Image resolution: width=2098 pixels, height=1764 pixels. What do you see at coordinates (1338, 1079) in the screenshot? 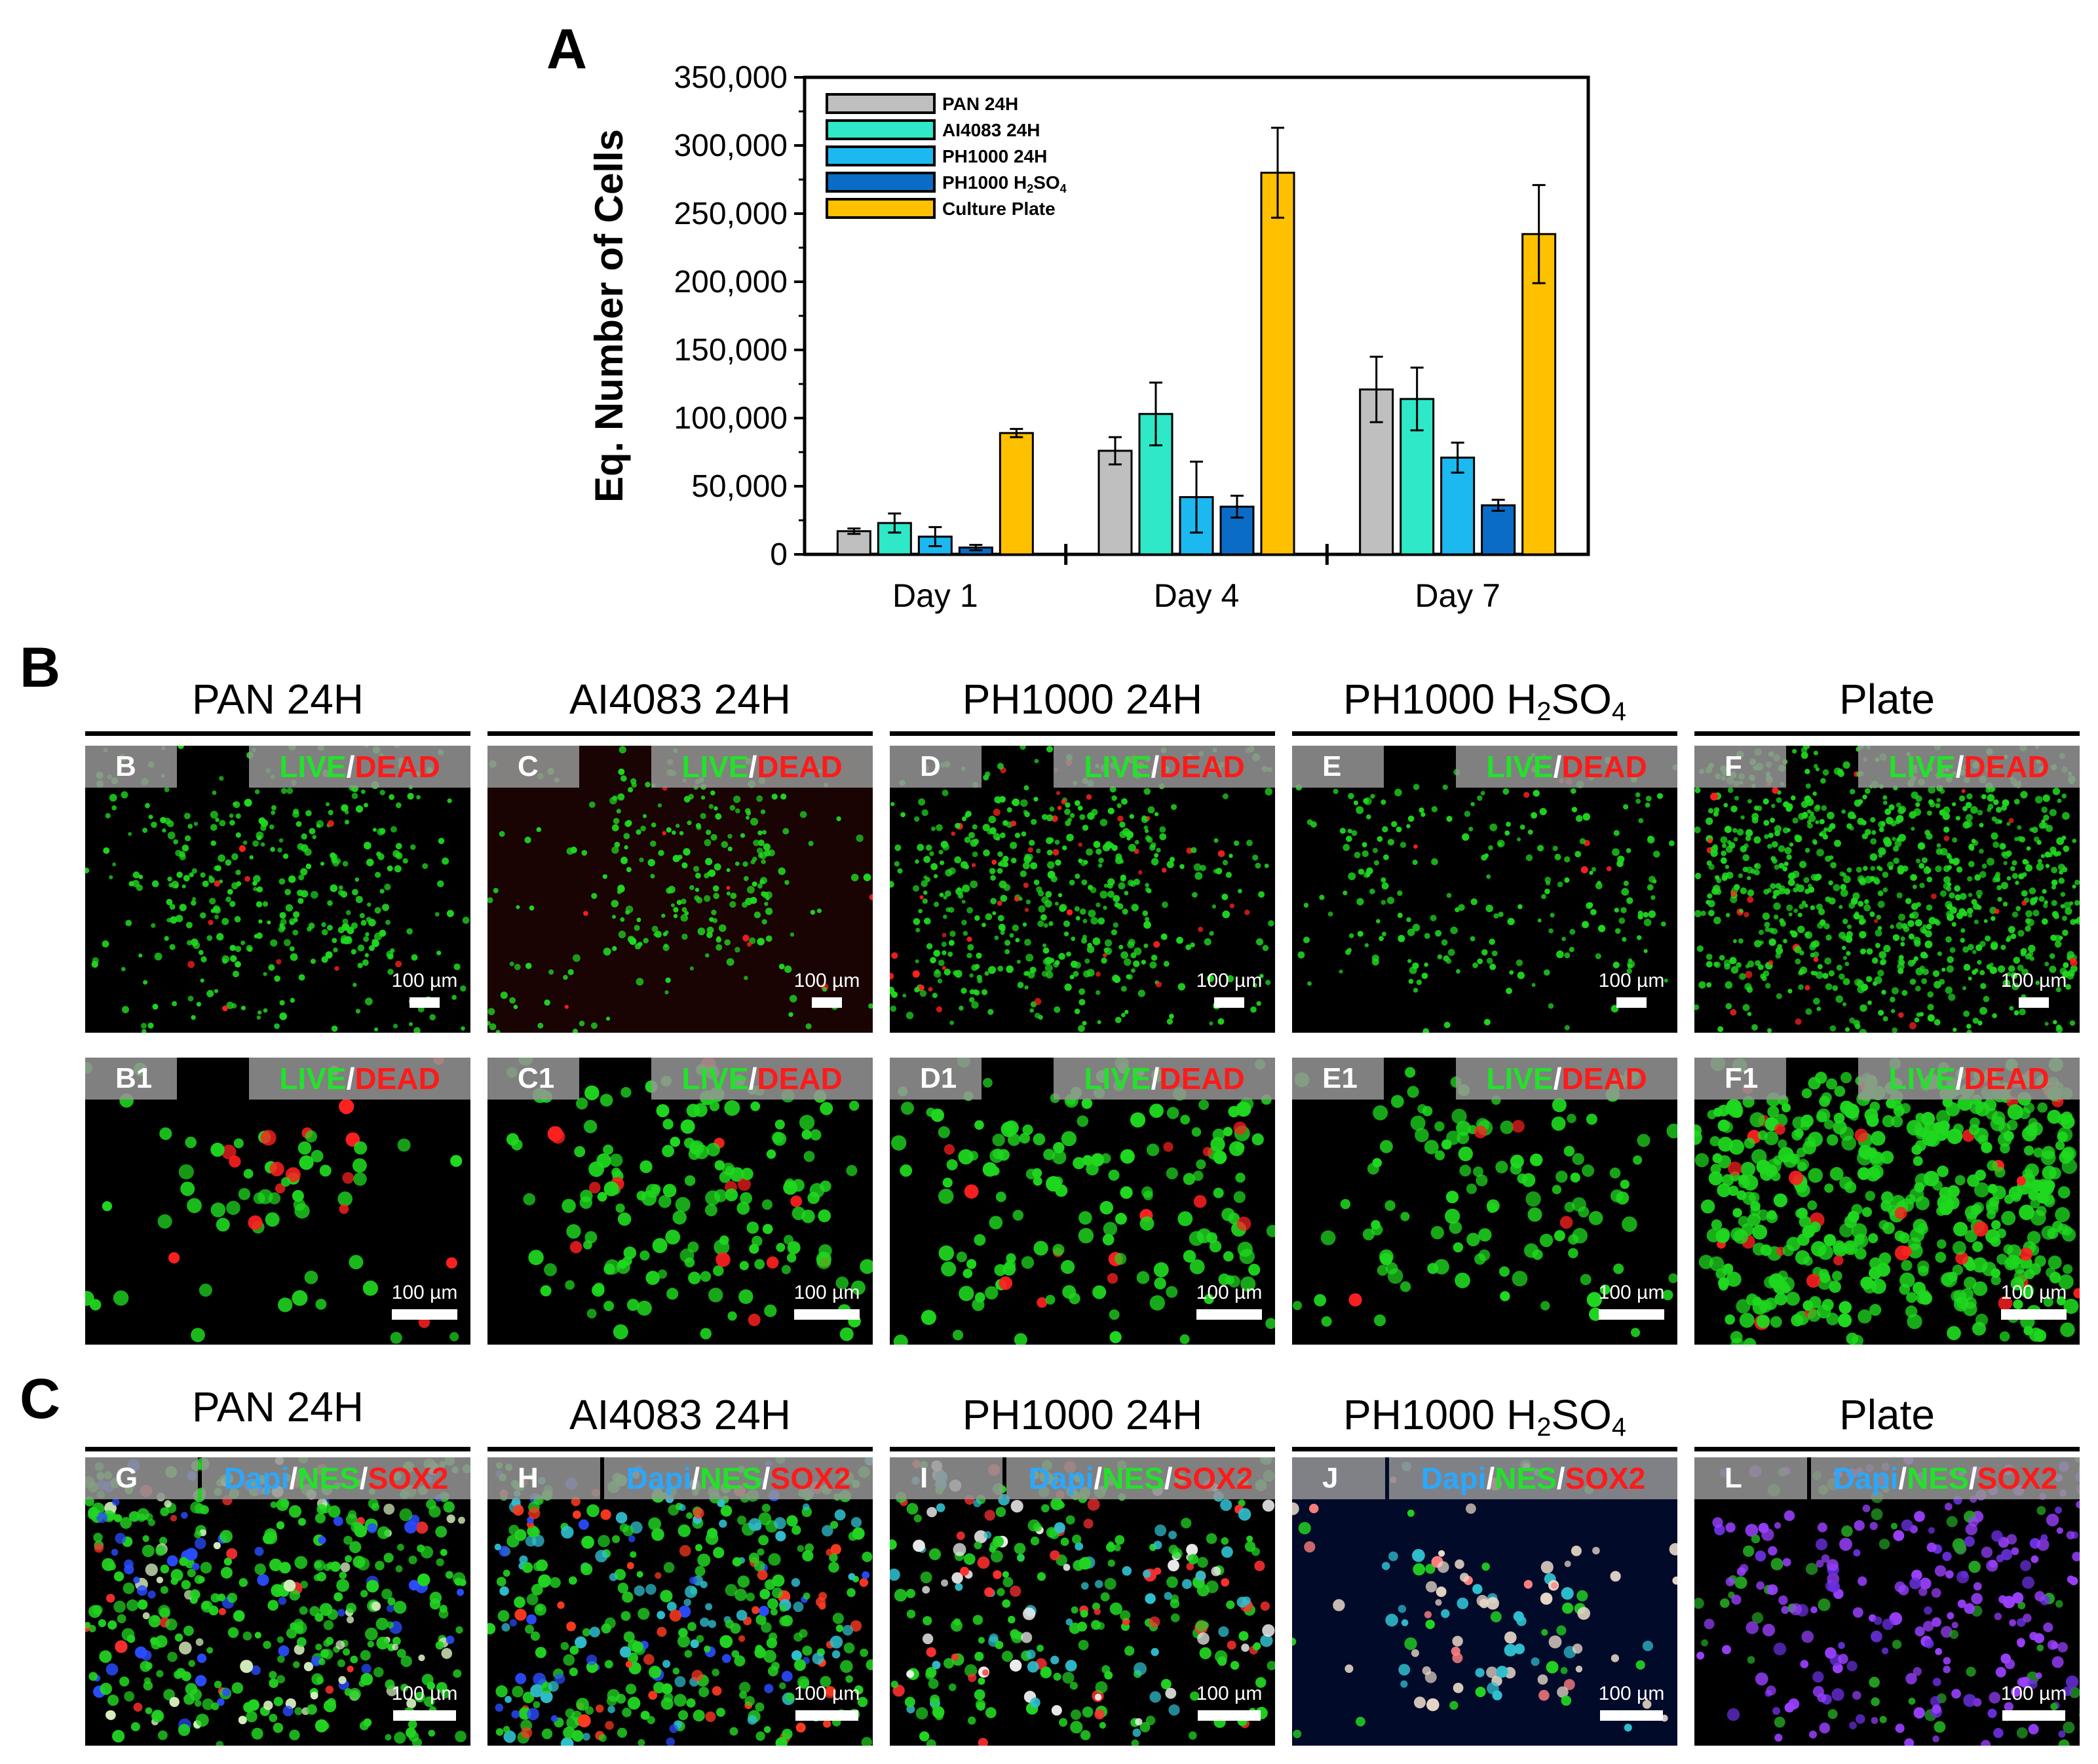
I see `panel-tag: E1` at bounding box center [1338, 1079].